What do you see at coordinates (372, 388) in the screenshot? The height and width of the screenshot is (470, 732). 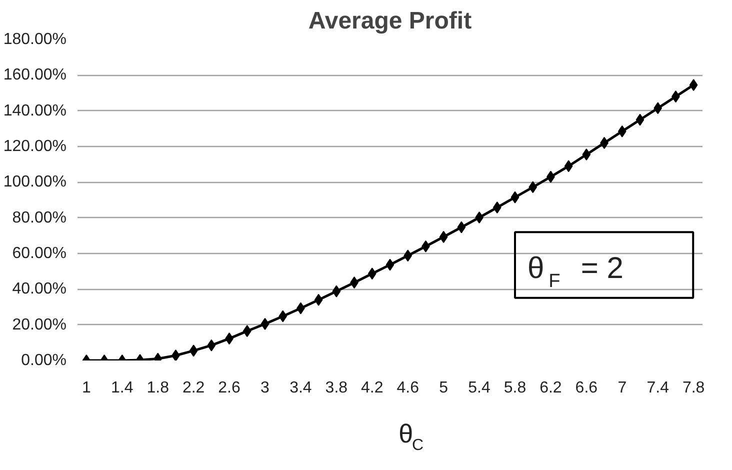 I see `x-tick-label: 4.2` at bounding box center [372, 388].